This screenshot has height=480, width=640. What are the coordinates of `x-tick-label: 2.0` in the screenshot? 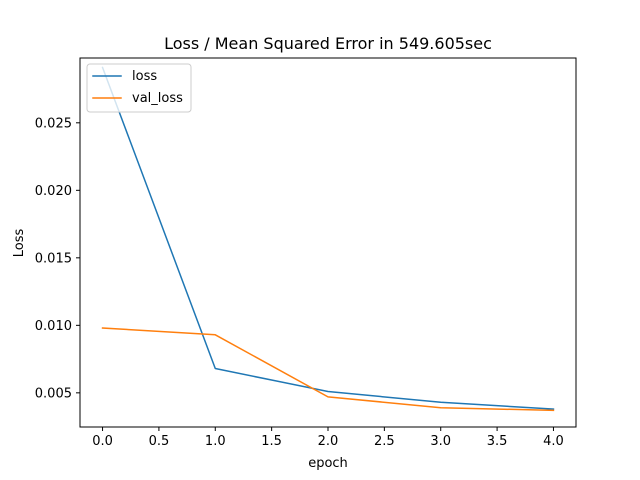 It's located at (328, 441).